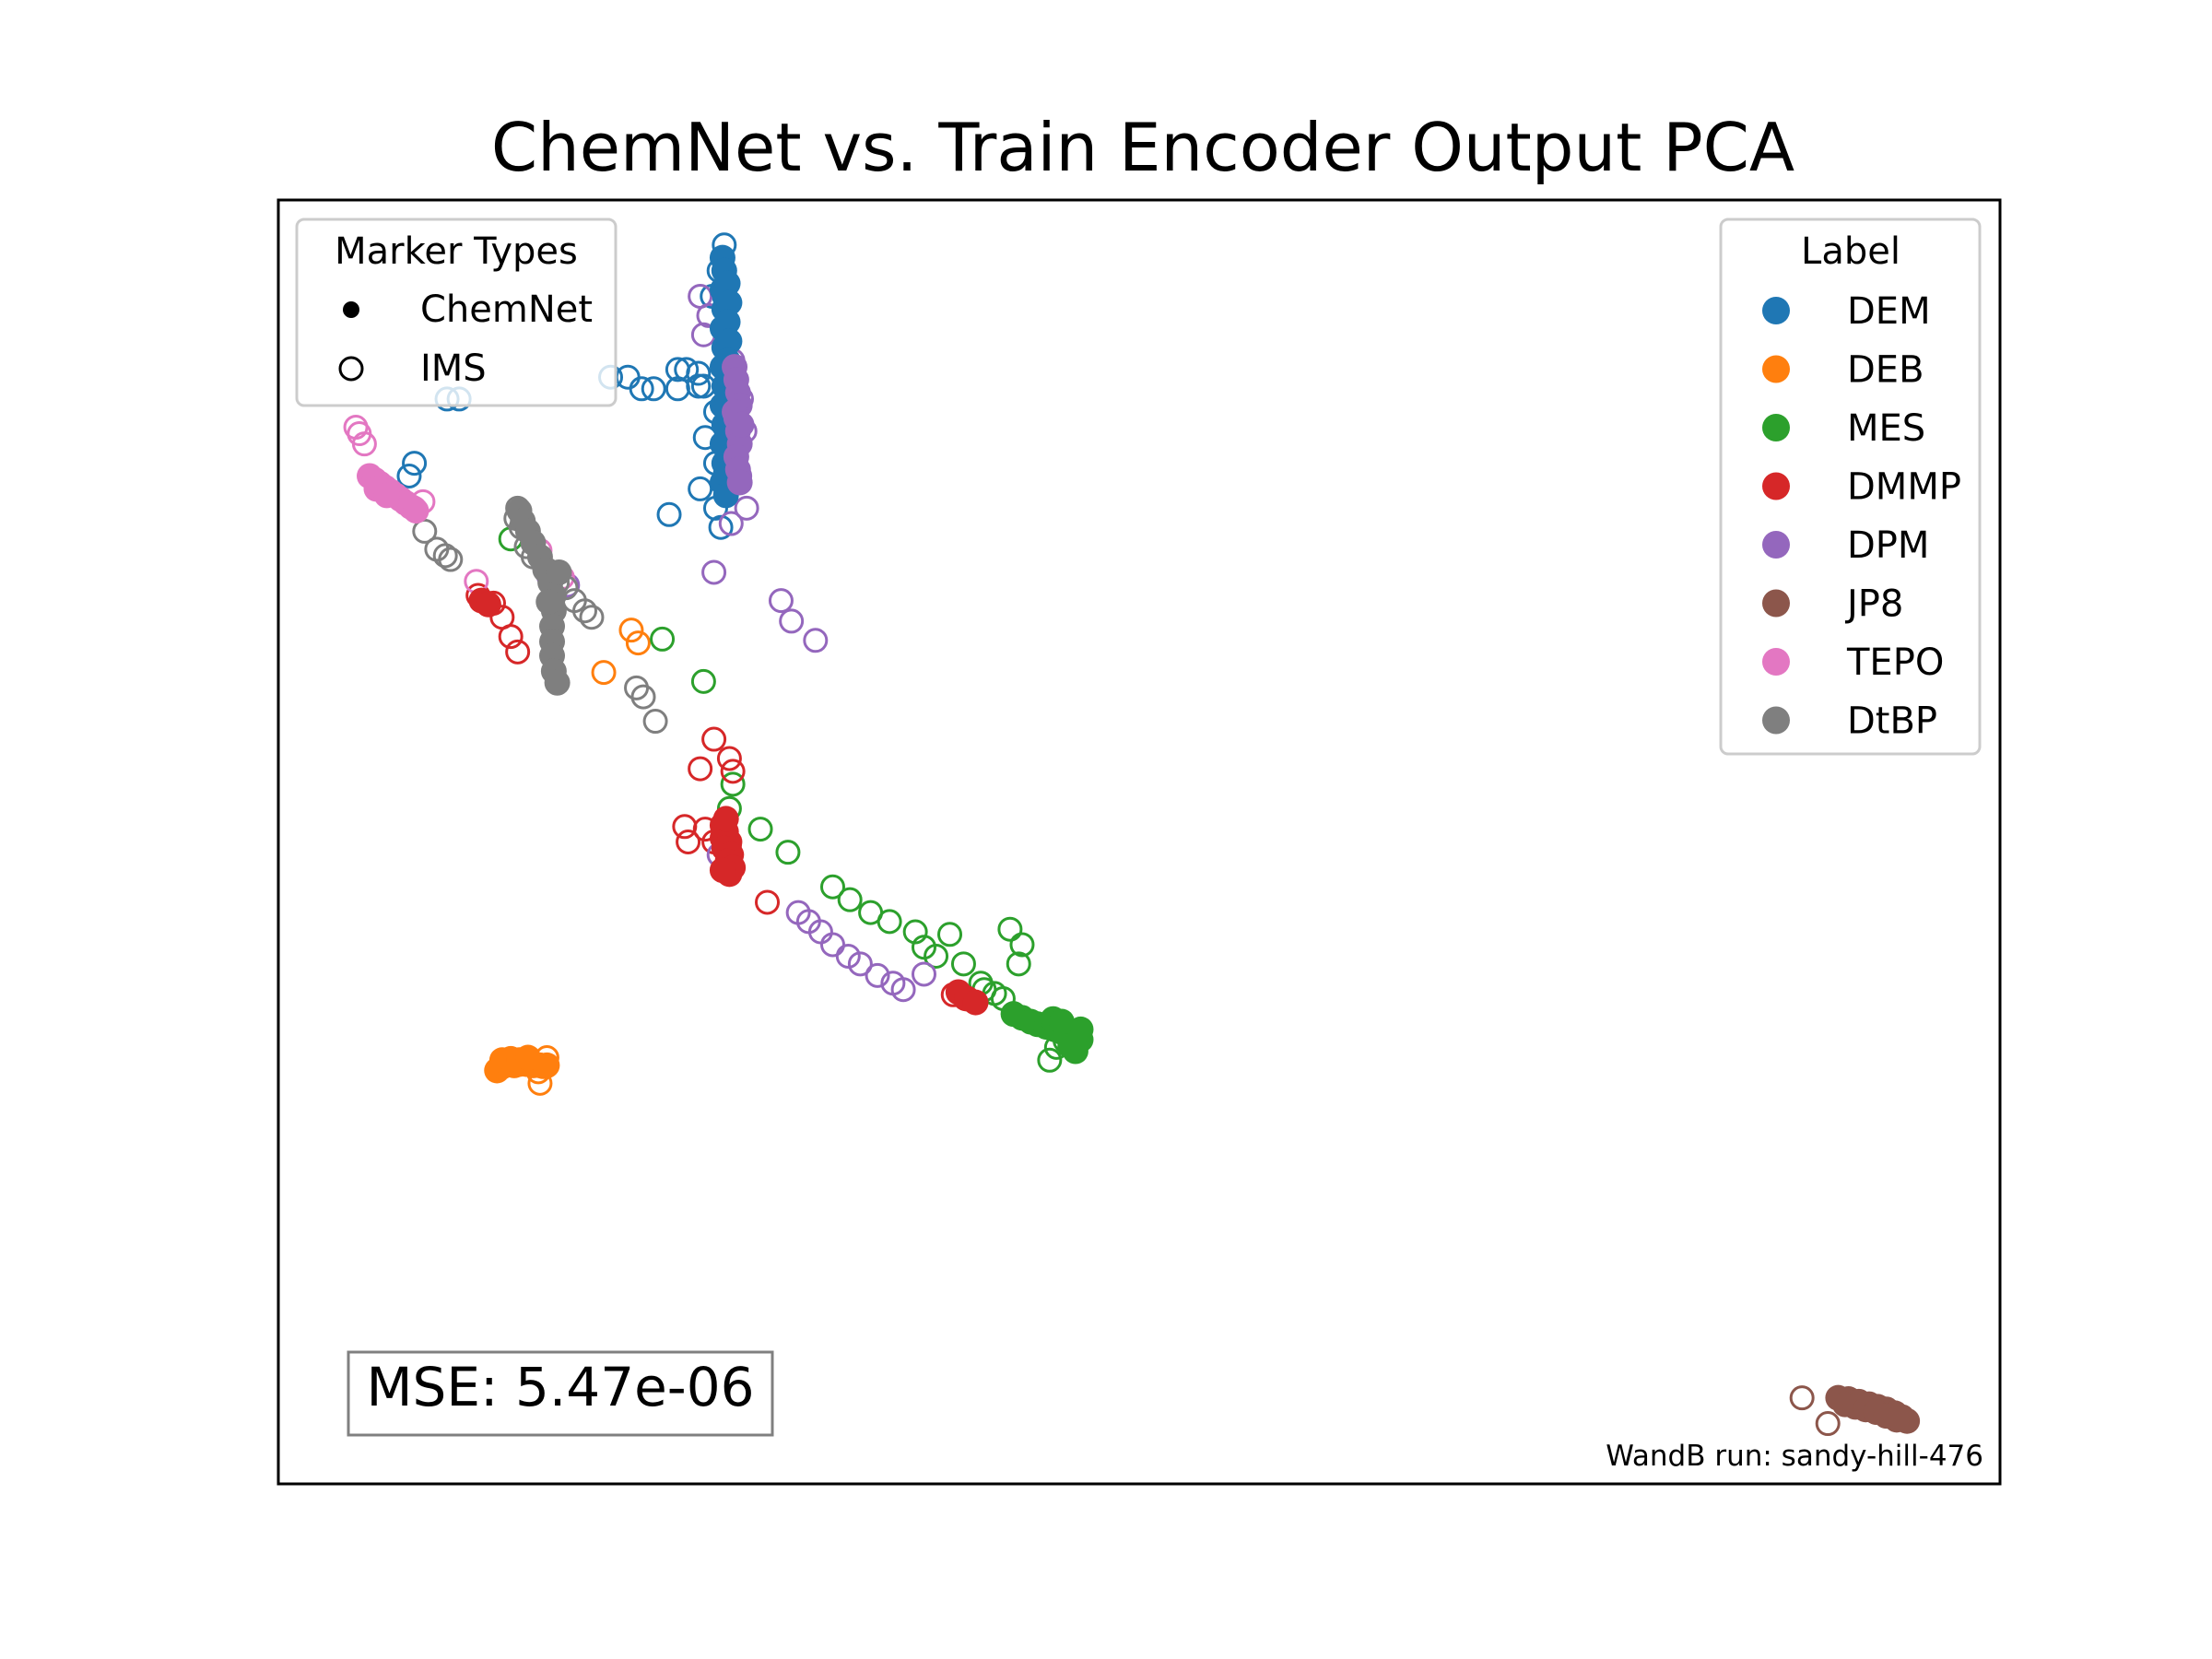  I want to click on label-legend-title: Label, so click(1850, 251).